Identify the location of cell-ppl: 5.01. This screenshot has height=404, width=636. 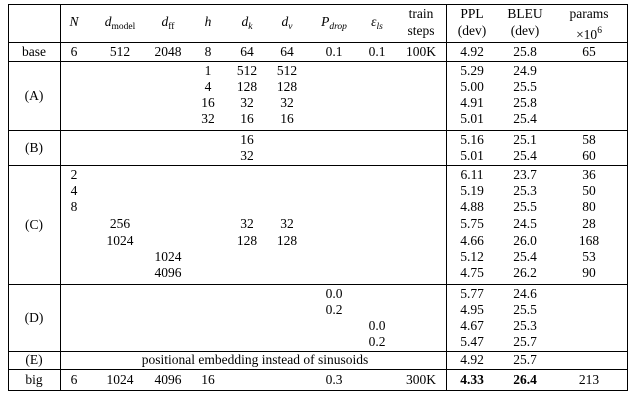
(472, 155).